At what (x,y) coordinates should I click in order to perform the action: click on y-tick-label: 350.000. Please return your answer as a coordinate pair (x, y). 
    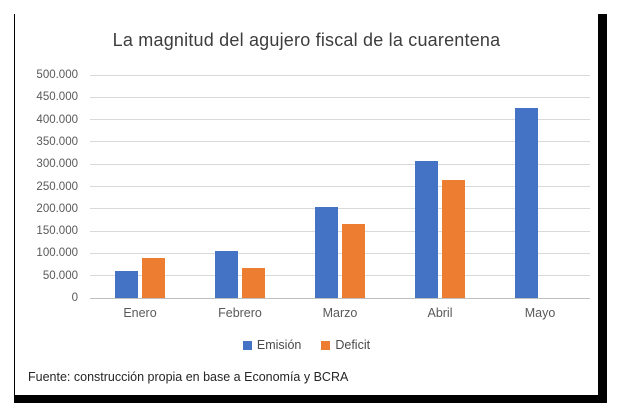
    Looking at the image, I should click on (57, 141).